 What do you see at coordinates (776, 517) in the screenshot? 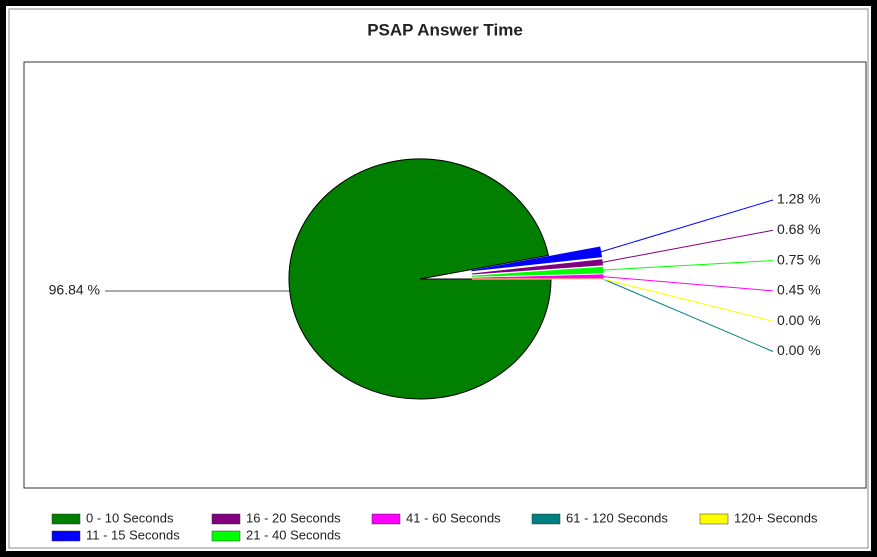
I see `legend-label: 120+ Seconds` at bounding box center [776, 517].